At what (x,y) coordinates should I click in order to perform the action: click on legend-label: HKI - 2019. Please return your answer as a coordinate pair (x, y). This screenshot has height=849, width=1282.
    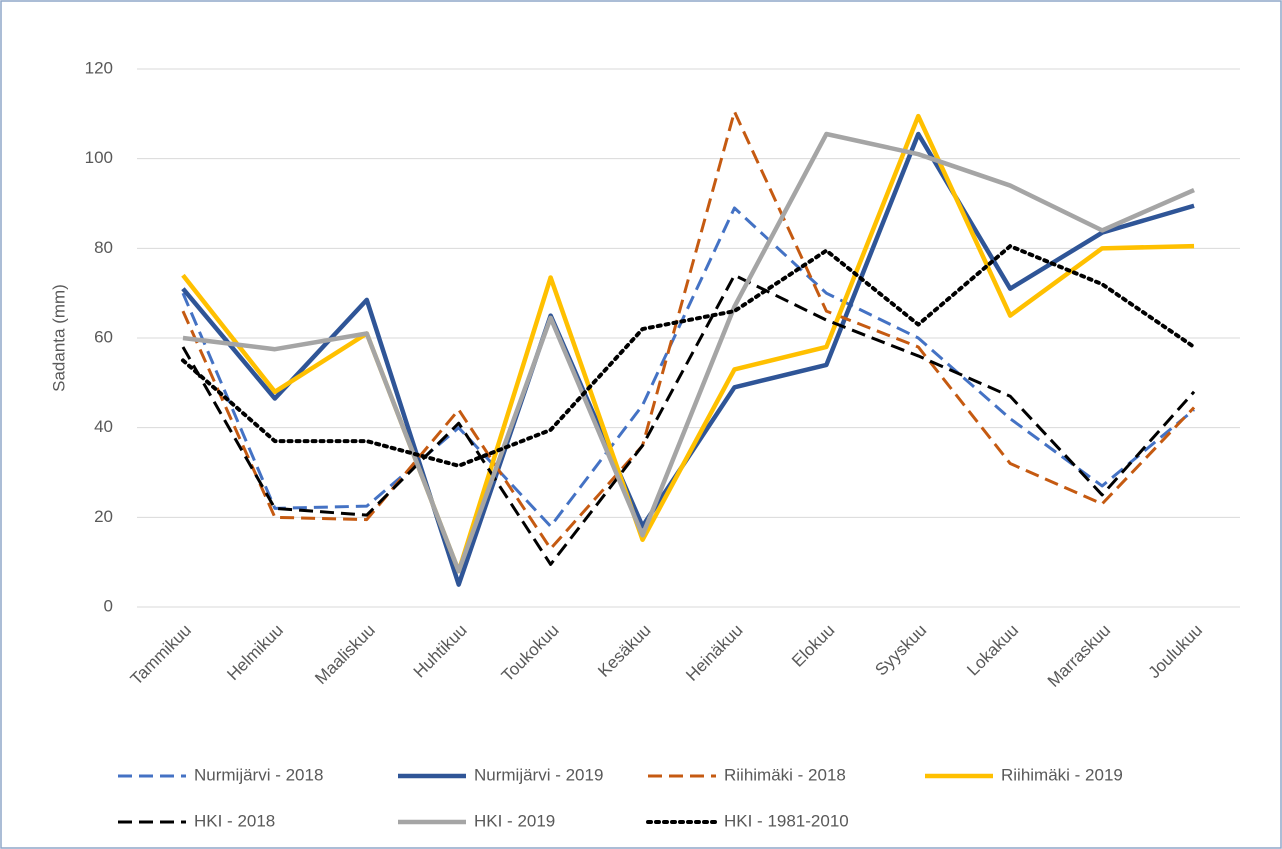
    Looking at the image, I should click on (514, 820).